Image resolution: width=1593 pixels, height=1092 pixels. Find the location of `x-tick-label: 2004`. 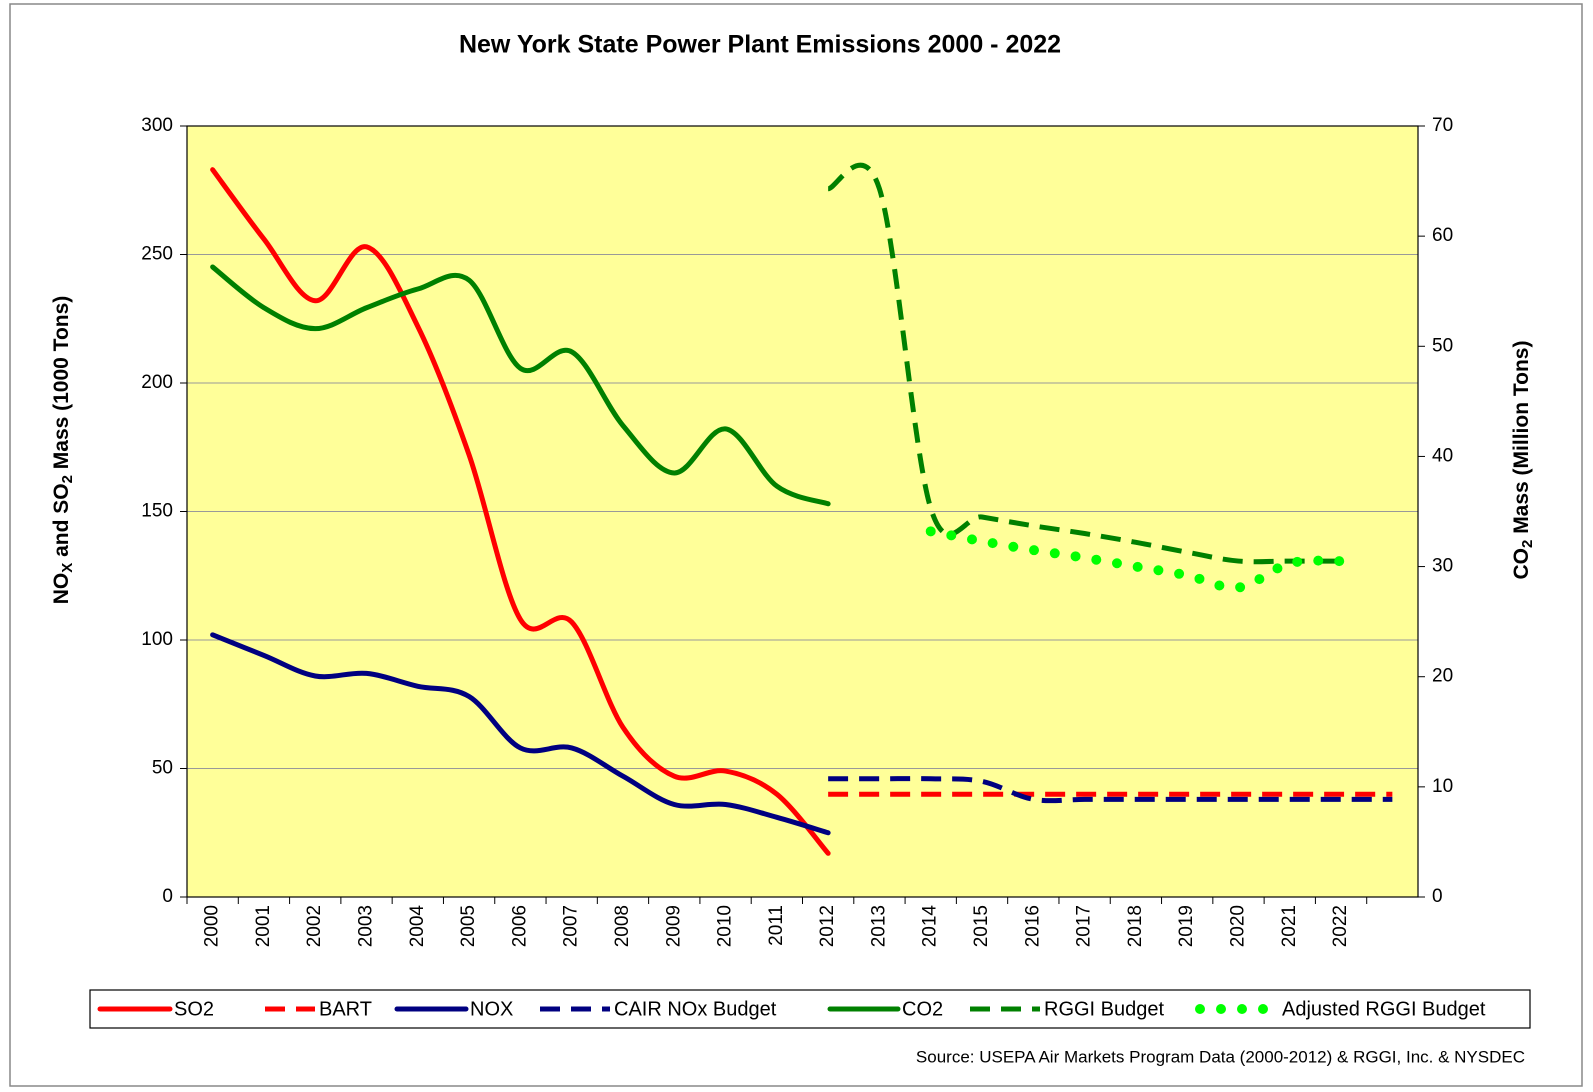

x-tick-label: 2004 is located at coordinates (417, 926).